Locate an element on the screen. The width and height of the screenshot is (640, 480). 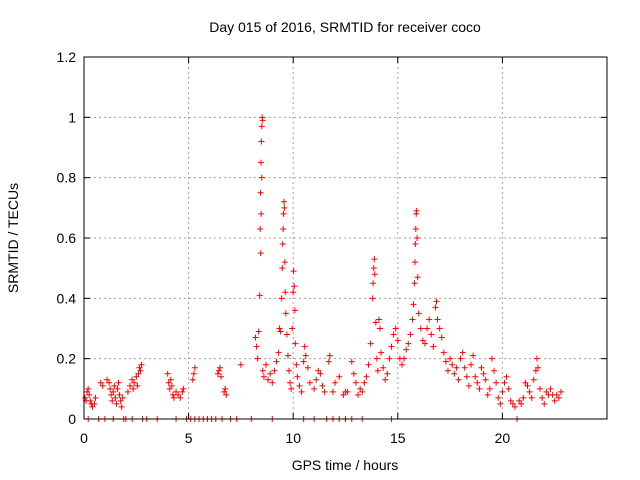
x-tick-label: 10 is located at coordinates (293, 438).